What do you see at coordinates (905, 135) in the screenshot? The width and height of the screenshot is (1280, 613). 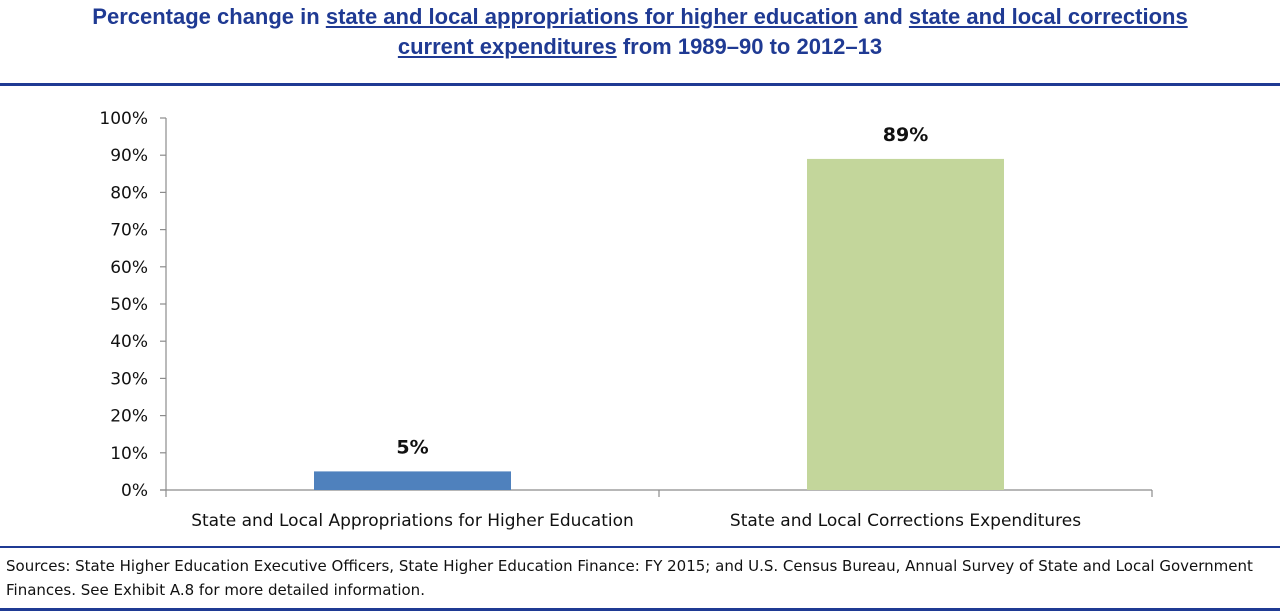 I see `data-label: 89%` at bounding box center [905, 135].